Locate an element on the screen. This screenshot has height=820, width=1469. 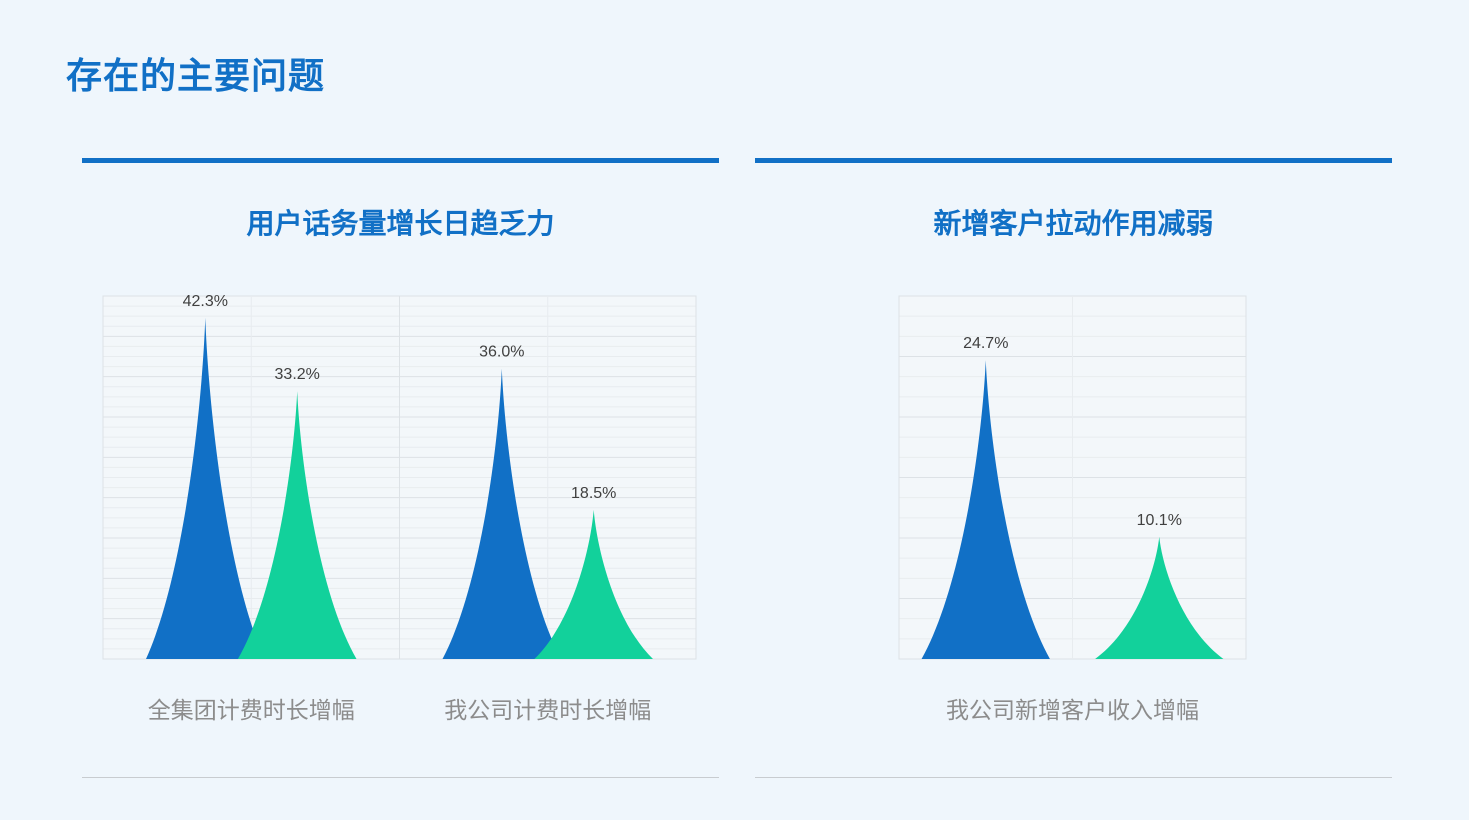
data-label: 24.7% is located at coordinates (985, 343).